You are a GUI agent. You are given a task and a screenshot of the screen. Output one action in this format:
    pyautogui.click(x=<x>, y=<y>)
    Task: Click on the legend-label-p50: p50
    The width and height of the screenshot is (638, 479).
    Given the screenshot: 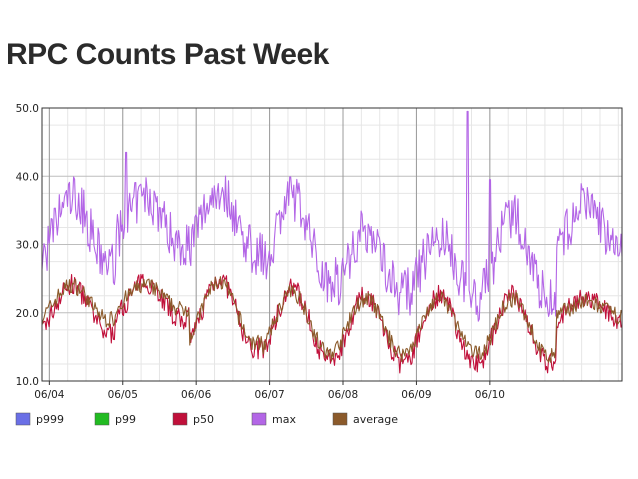 What is the action you would take?
    pyautogui.click(x=203, y=419)
    